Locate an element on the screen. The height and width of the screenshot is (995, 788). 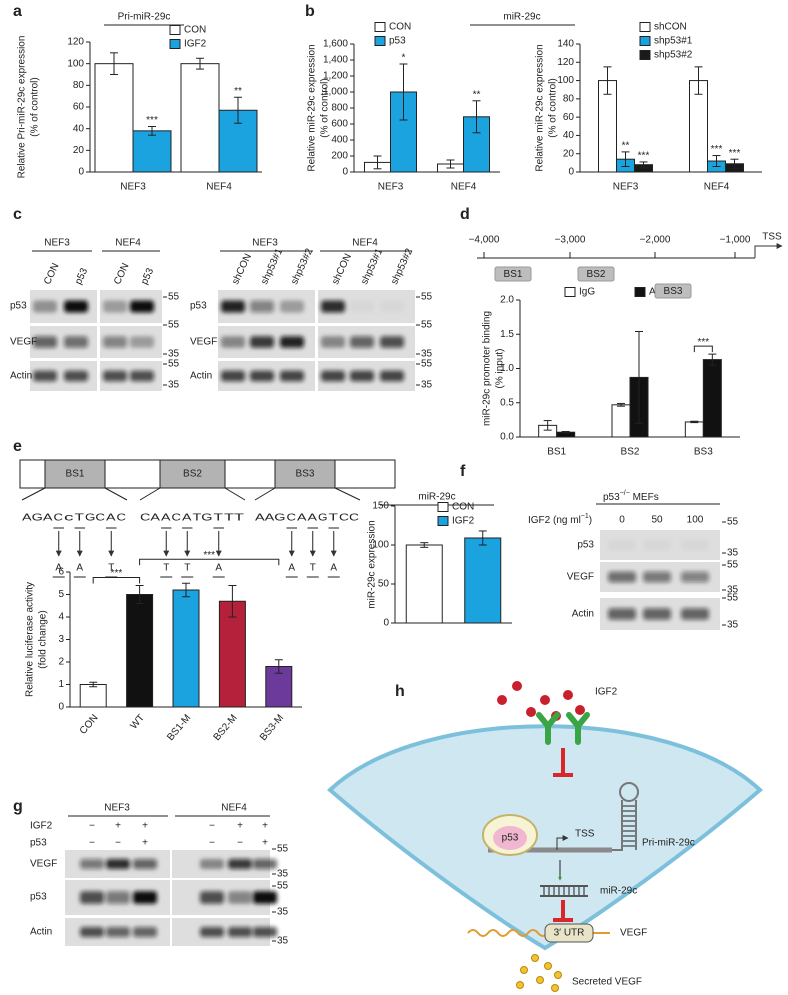
y-tick-label: 1,600 is located at coordinates (335, 44).